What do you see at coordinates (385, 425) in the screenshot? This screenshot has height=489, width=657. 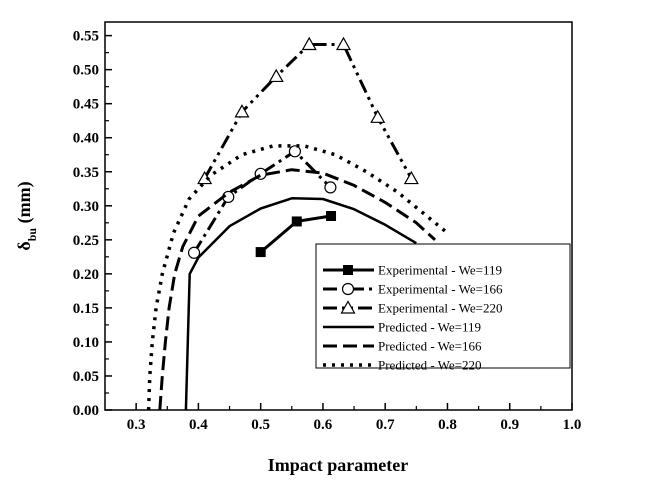 I see `x-tick-label-5: 0.7` at bounding box center [385, 425].